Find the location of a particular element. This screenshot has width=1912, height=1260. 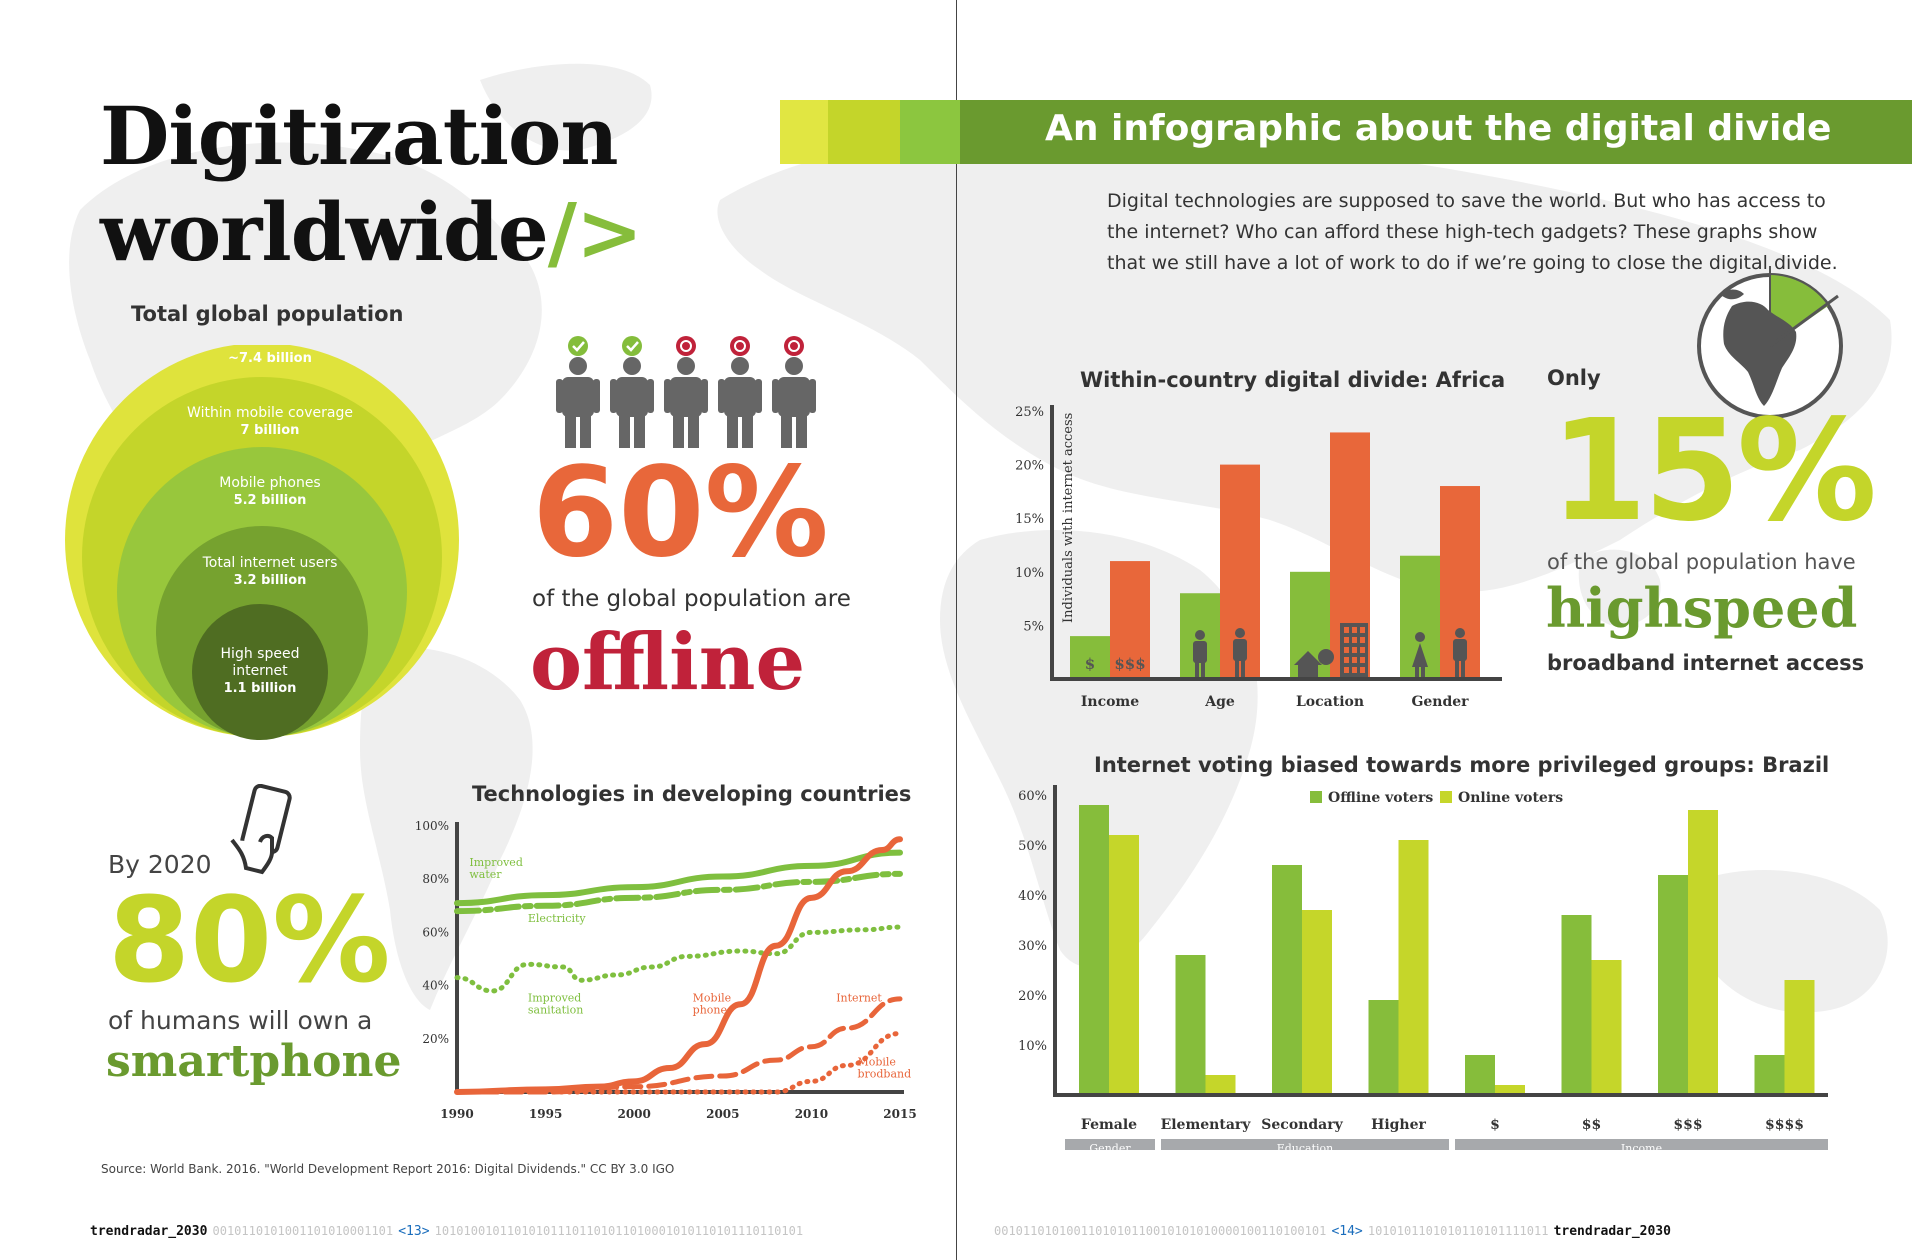

building-icon is located at coordinates (1354, 650).